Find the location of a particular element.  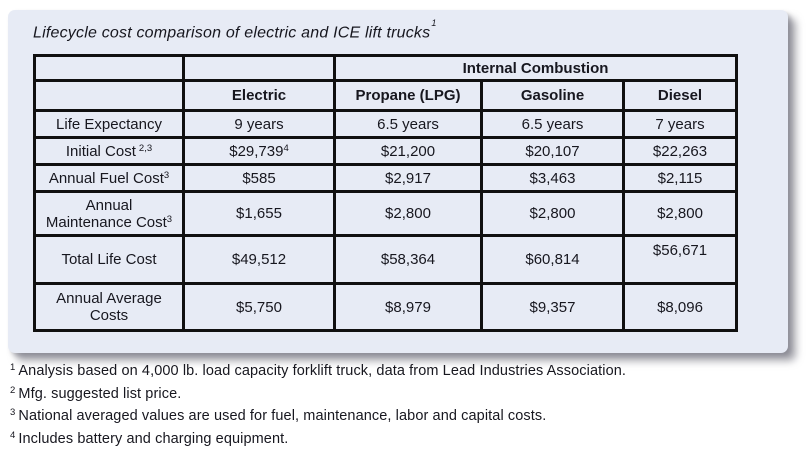

cell-value: $9,357 is located at coordinates (552, 307).